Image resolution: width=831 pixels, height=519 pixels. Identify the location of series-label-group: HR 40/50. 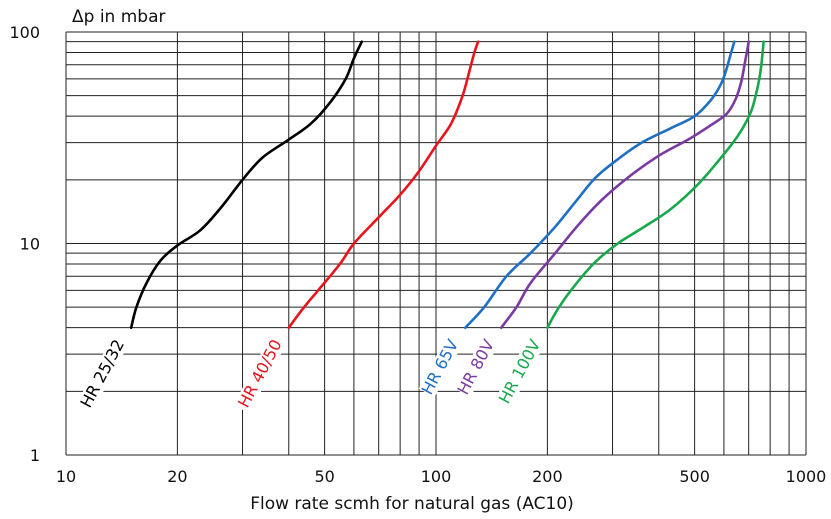
(260, 374).